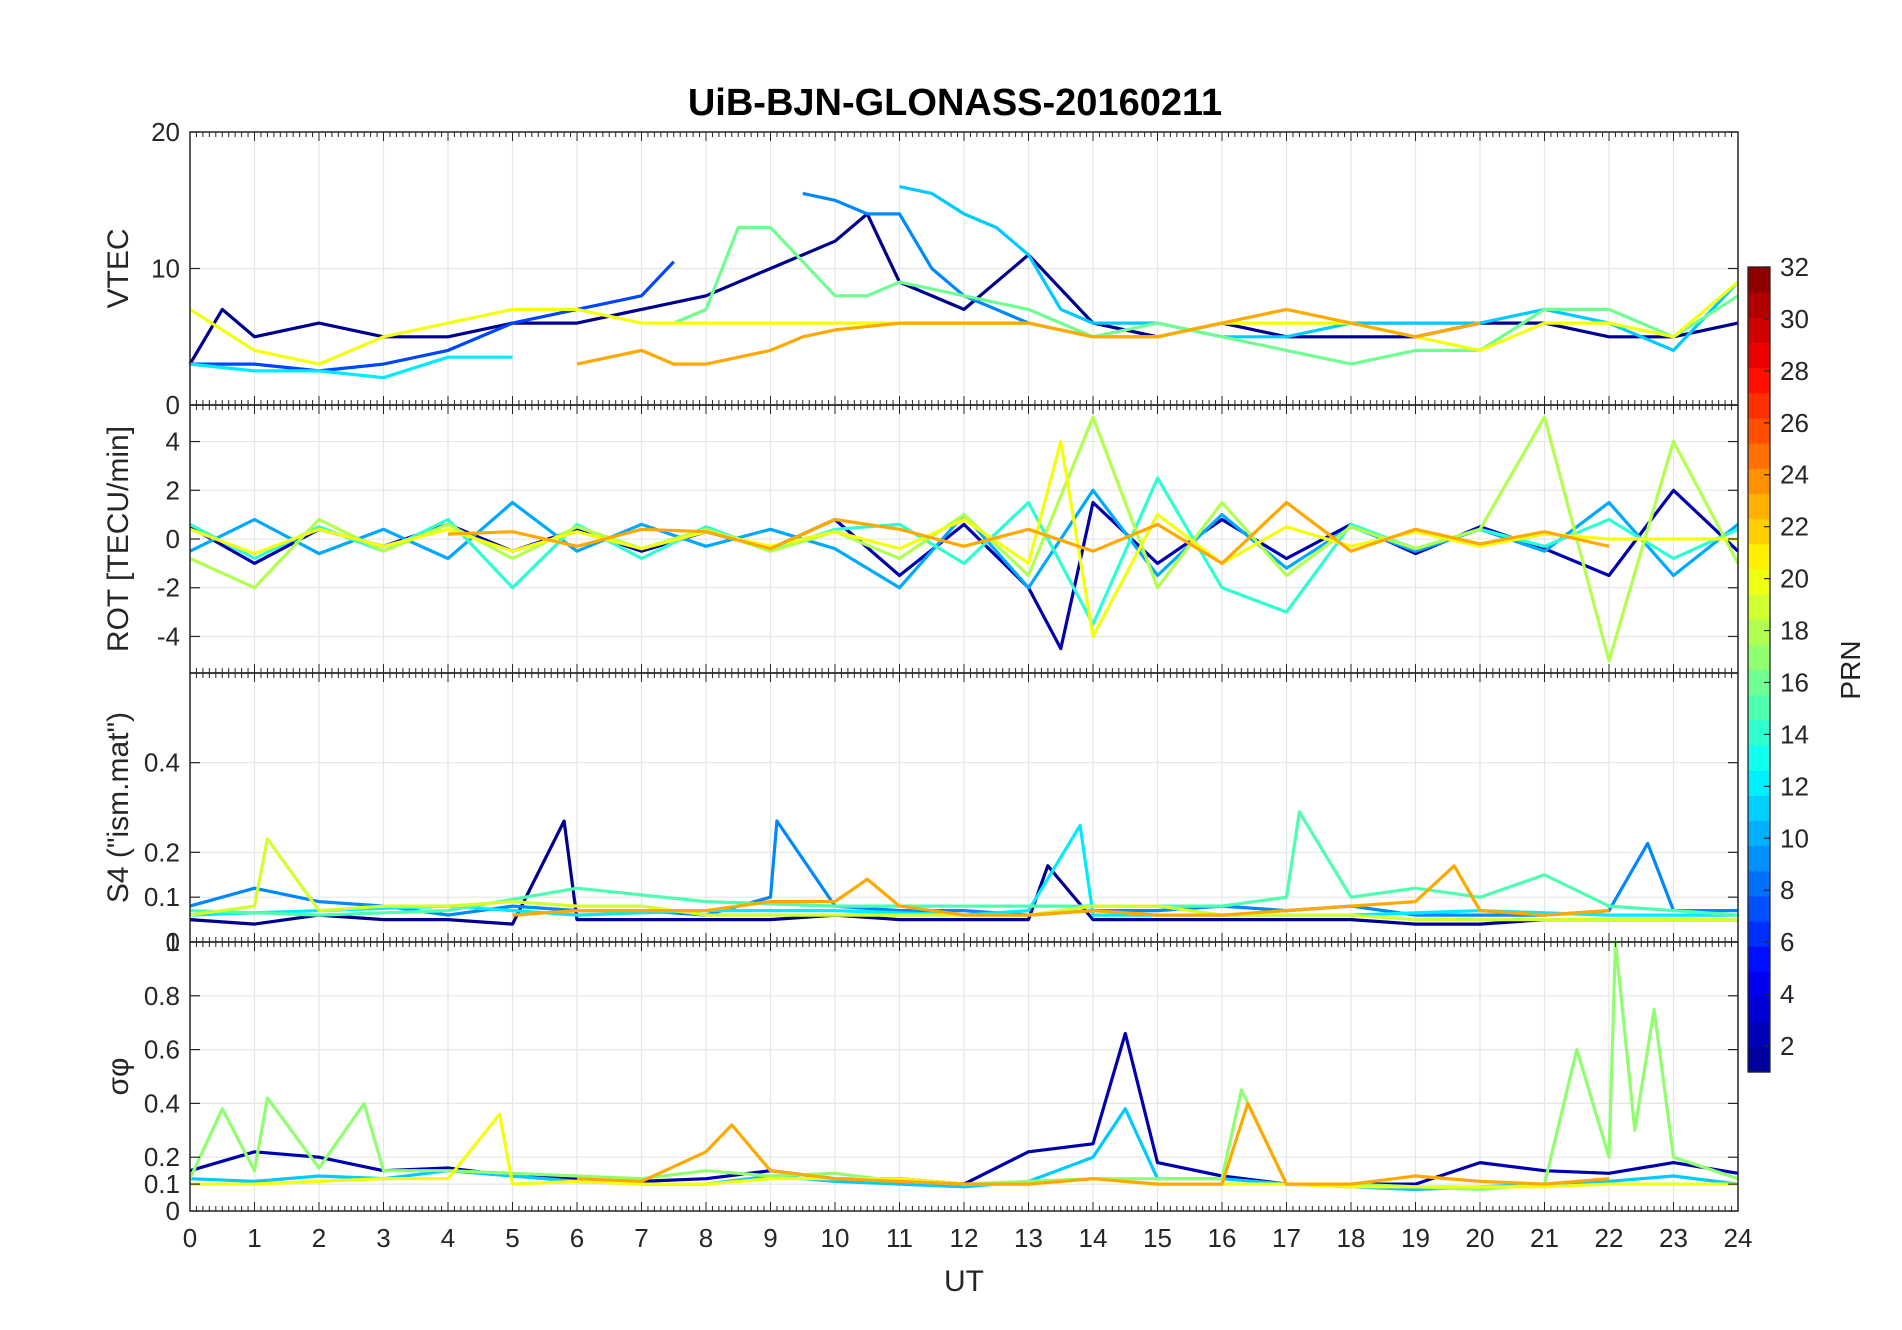 The width and height of the screenshot is (1902, 1330). I want to click on y-tick-label: 0.8, so click(162, 996).